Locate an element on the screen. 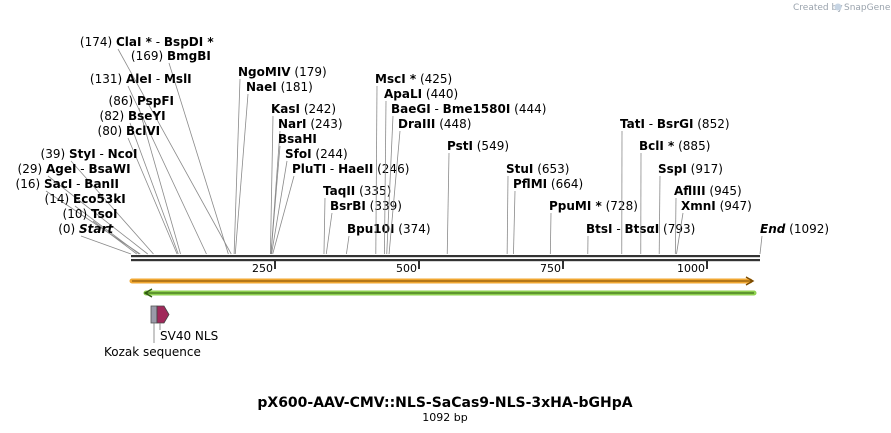 Image resolution: width=891 pixels, height=433 pixels. enzyme-name: SfoI is located at coordinates (298, 154).